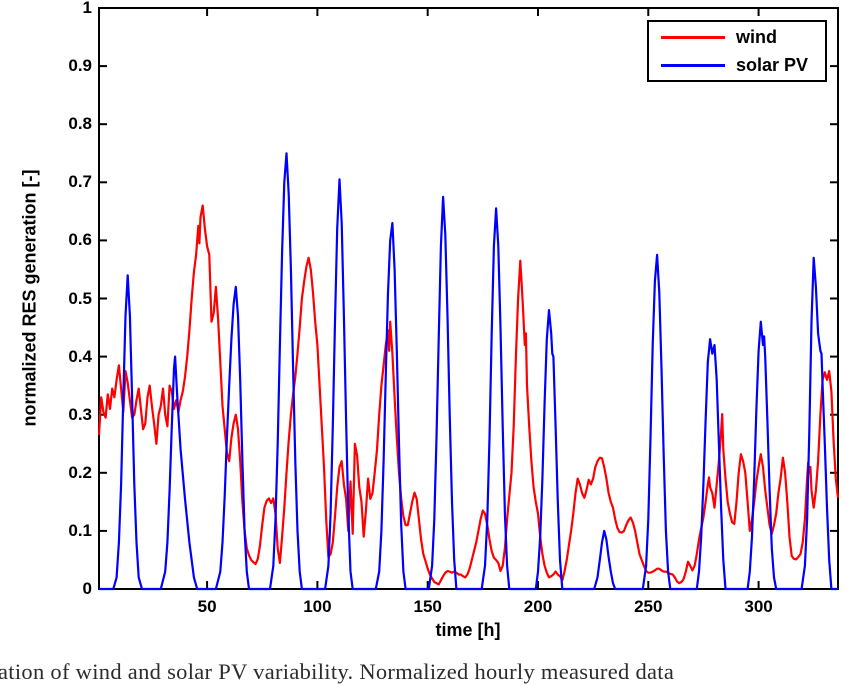  What do you see at coordinates (80, 356) in the screenshot?
I see `y-tick-label: 0.4` at bounding box center [80, 356].